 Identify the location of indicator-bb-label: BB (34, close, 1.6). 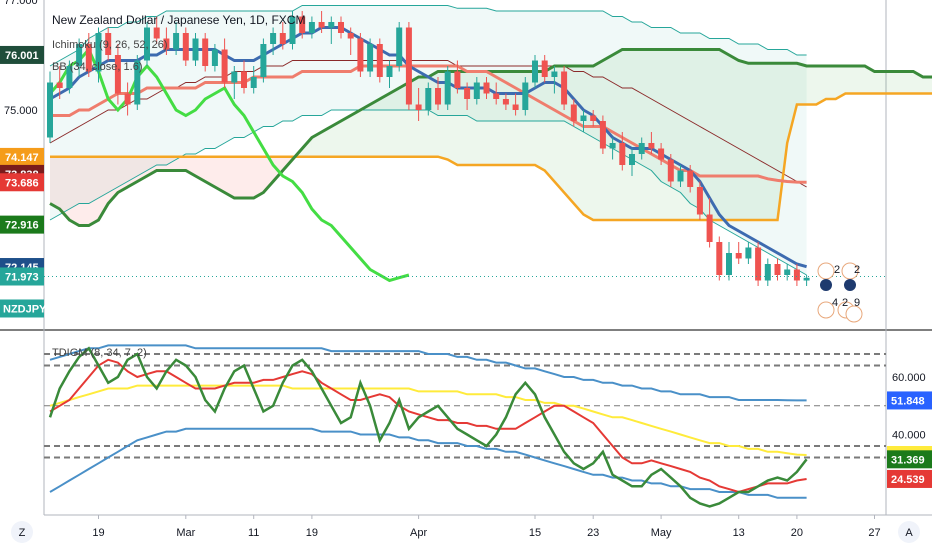
(97, 67).